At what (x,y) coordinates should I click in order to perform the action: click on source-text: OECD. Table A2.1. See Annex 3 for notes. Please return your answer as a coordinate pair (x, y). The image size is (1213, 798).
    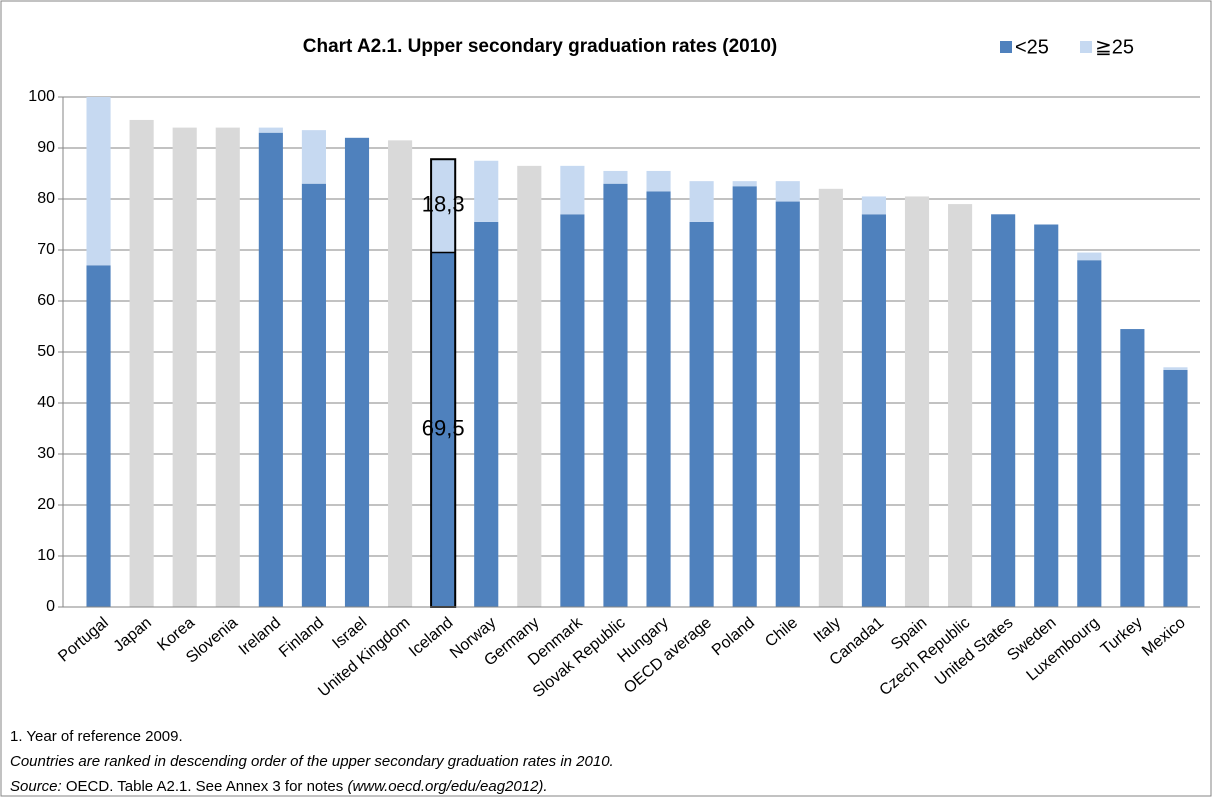
    Looking at the image, I should click on (204, 786).